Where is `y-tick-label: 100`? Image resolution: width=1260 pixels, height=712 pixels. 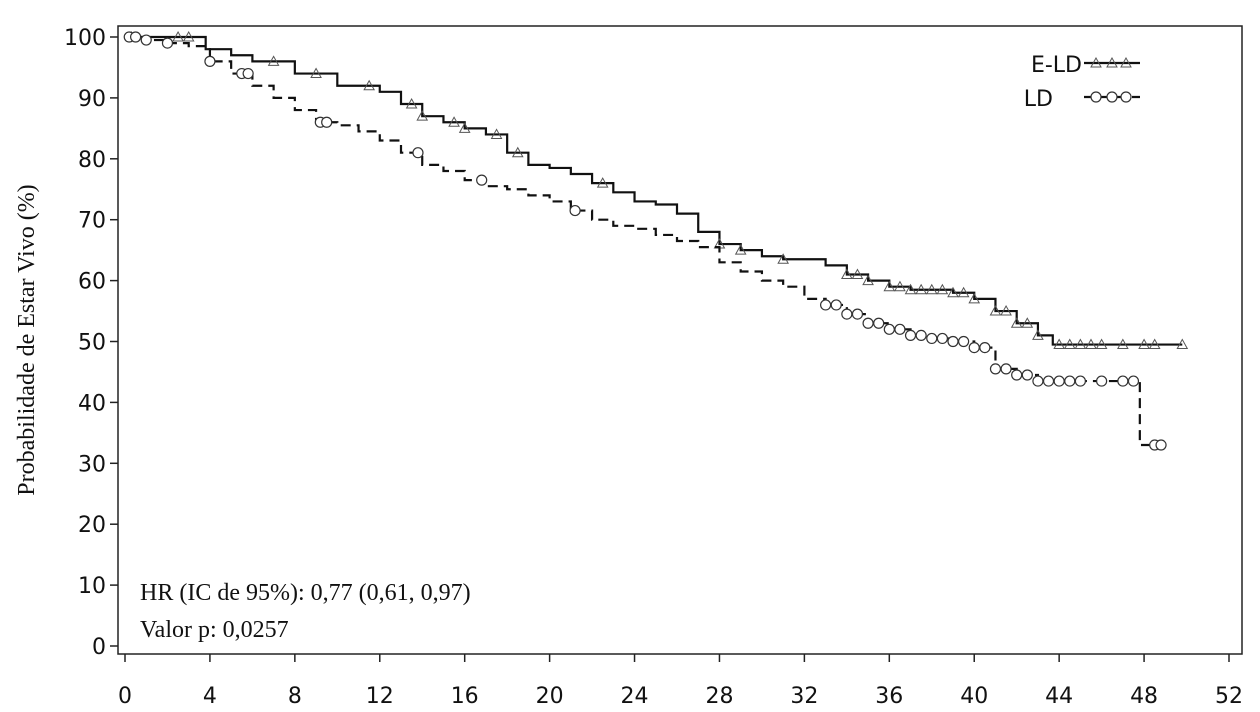 y-tick-label: 100 is located at coordinates (85, 38).